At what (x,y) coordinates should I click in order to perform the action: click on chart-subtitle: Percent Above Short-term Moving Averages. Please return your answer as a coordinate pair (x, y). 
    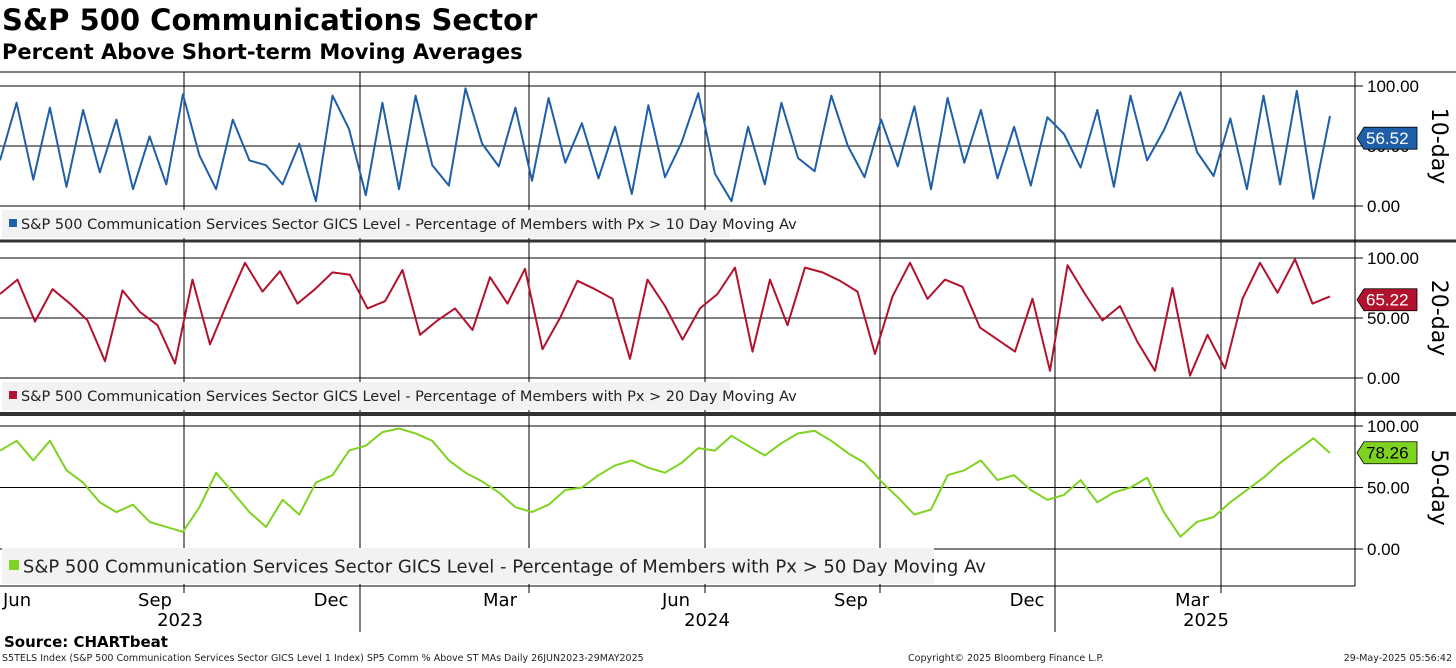
    Looking at the image, I should click on (262, 52).